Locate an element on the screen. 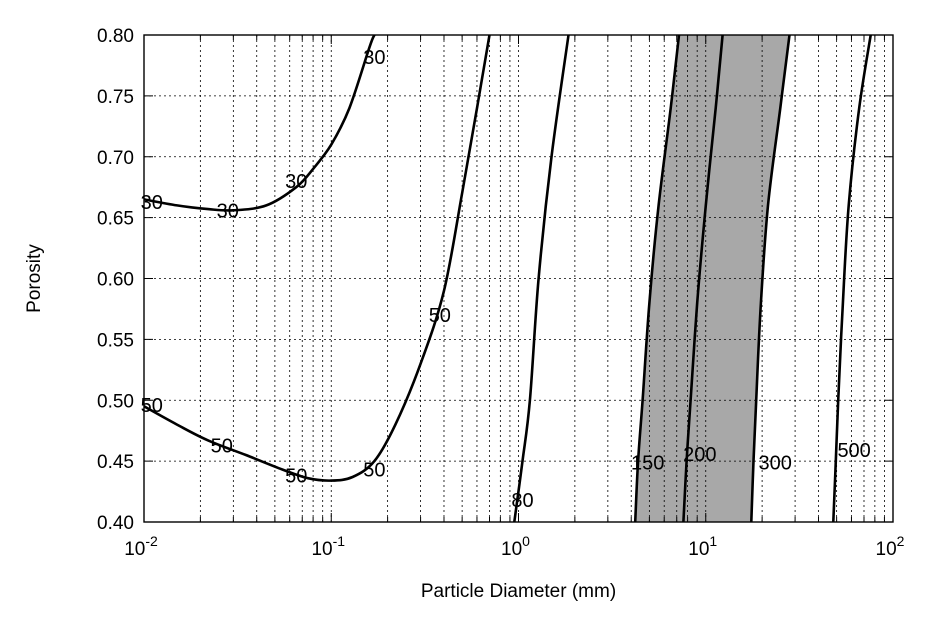 Image resolution: width=938 pixels, height=628 pixels. contour-label: 300 is located at coordinates (775, 463).